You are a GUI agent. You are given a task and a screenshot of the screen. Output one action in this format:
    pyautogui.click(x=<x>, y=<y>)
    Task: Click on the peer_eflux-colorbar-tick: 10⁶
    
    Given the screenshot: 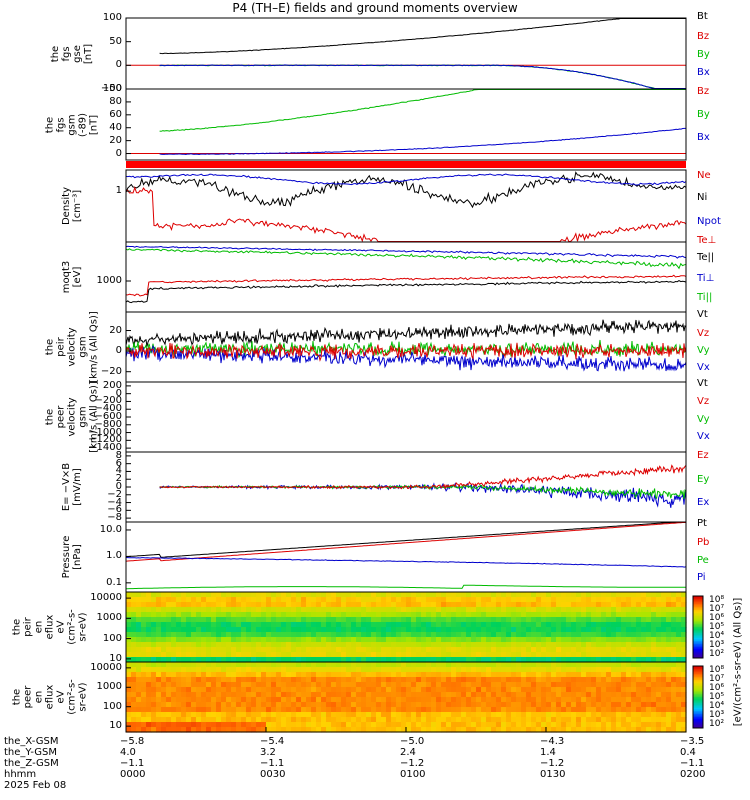 What is the action you would take?
    pyautogui.click(x=717, y=688)
    